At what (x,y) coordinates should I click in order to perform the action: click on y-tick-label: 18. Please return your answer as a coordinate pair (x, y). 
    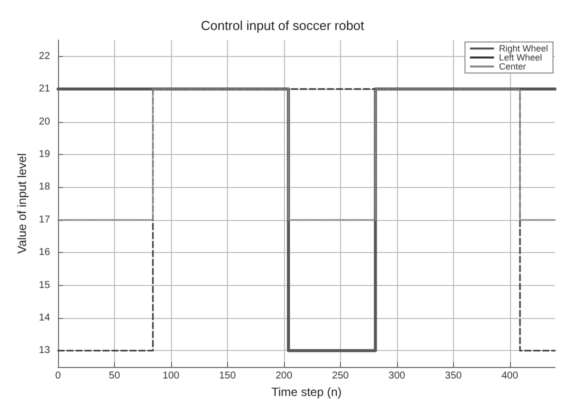
    Looking at the image, I should click on (44, 187).